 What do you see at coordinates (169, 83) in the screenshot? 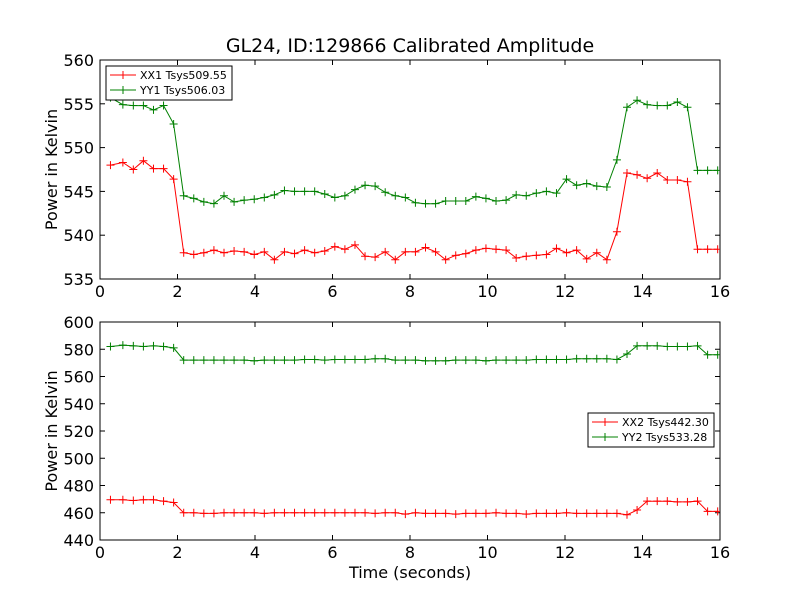
I see `top-legend-box` at bounding box center [169, 83].